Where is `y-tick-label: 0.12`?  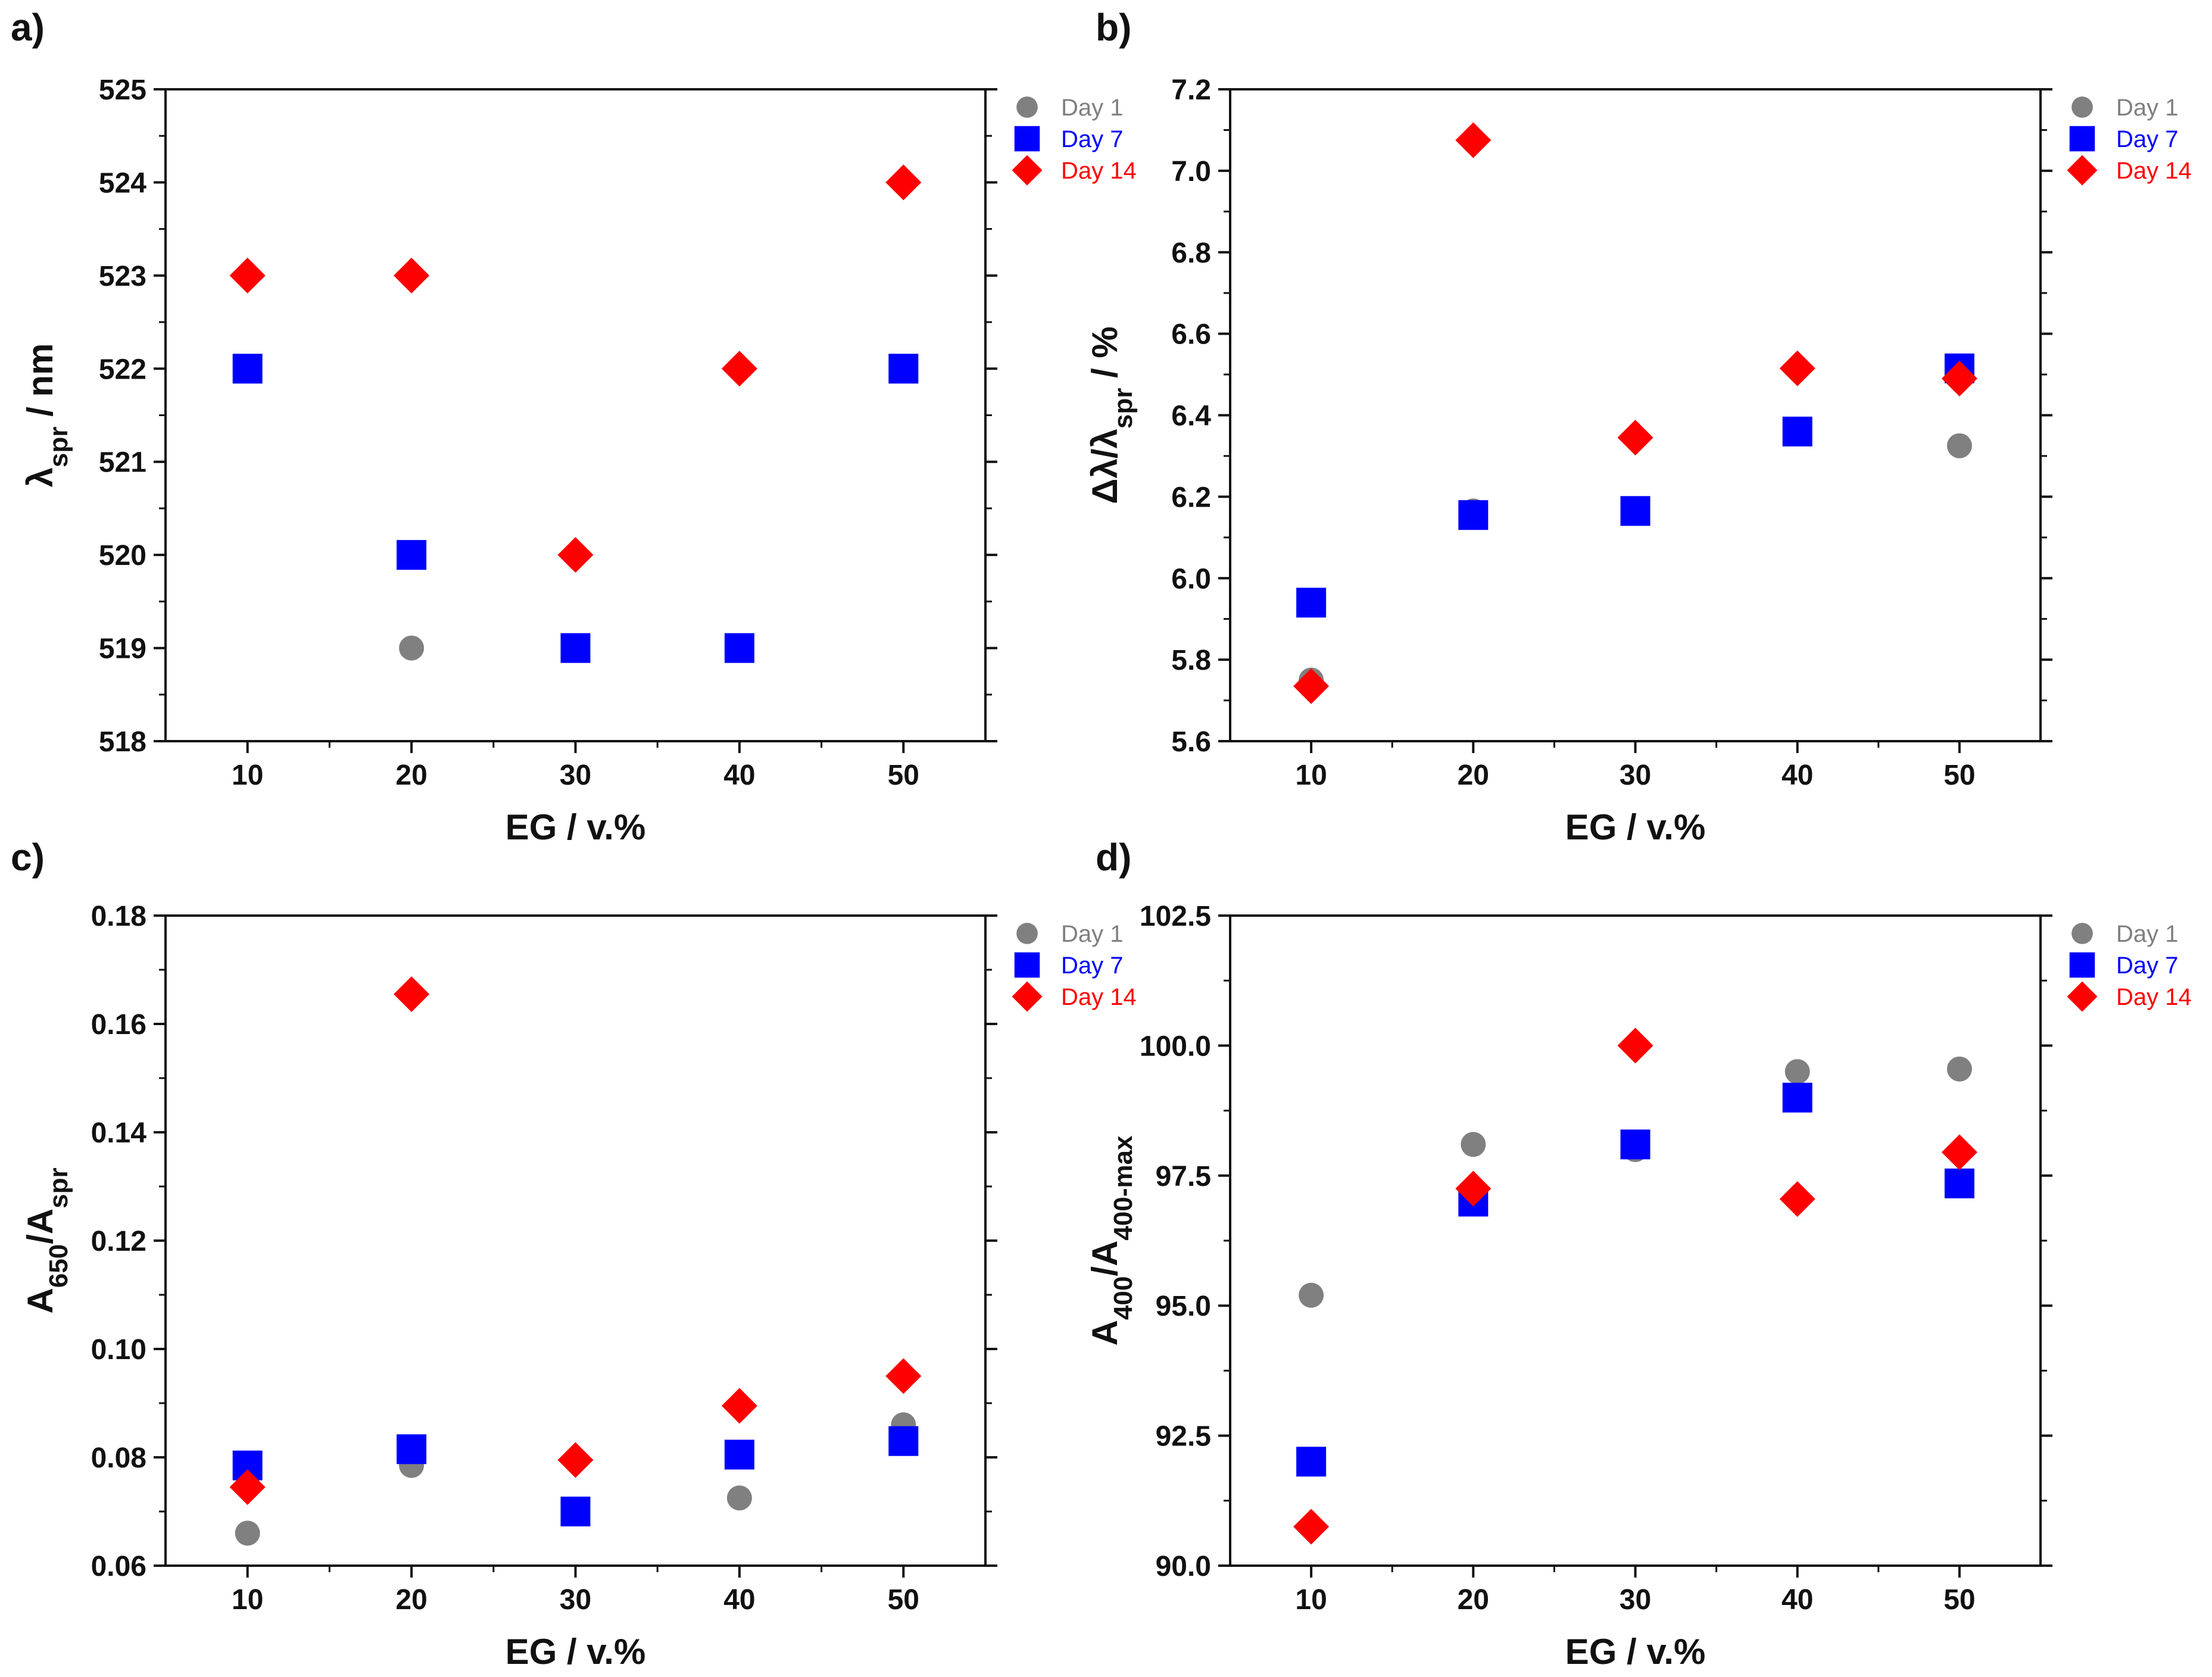
y-tick-label: 0.12 is located at coordinates (118, 1241).